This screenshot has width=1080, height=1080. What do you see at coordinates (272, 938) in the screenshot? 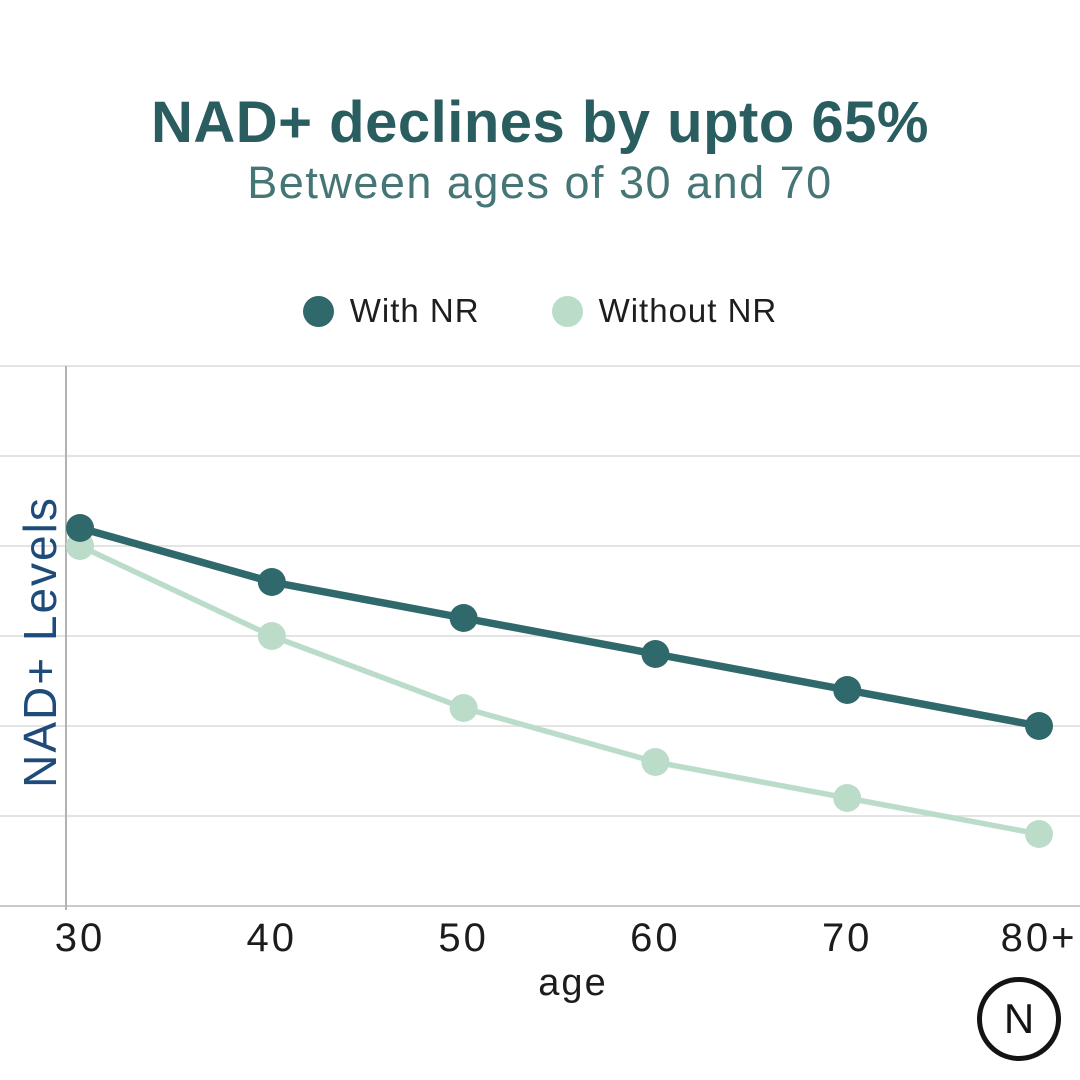
I see `x-tick-40: 40` at bounding box center [272, 938].